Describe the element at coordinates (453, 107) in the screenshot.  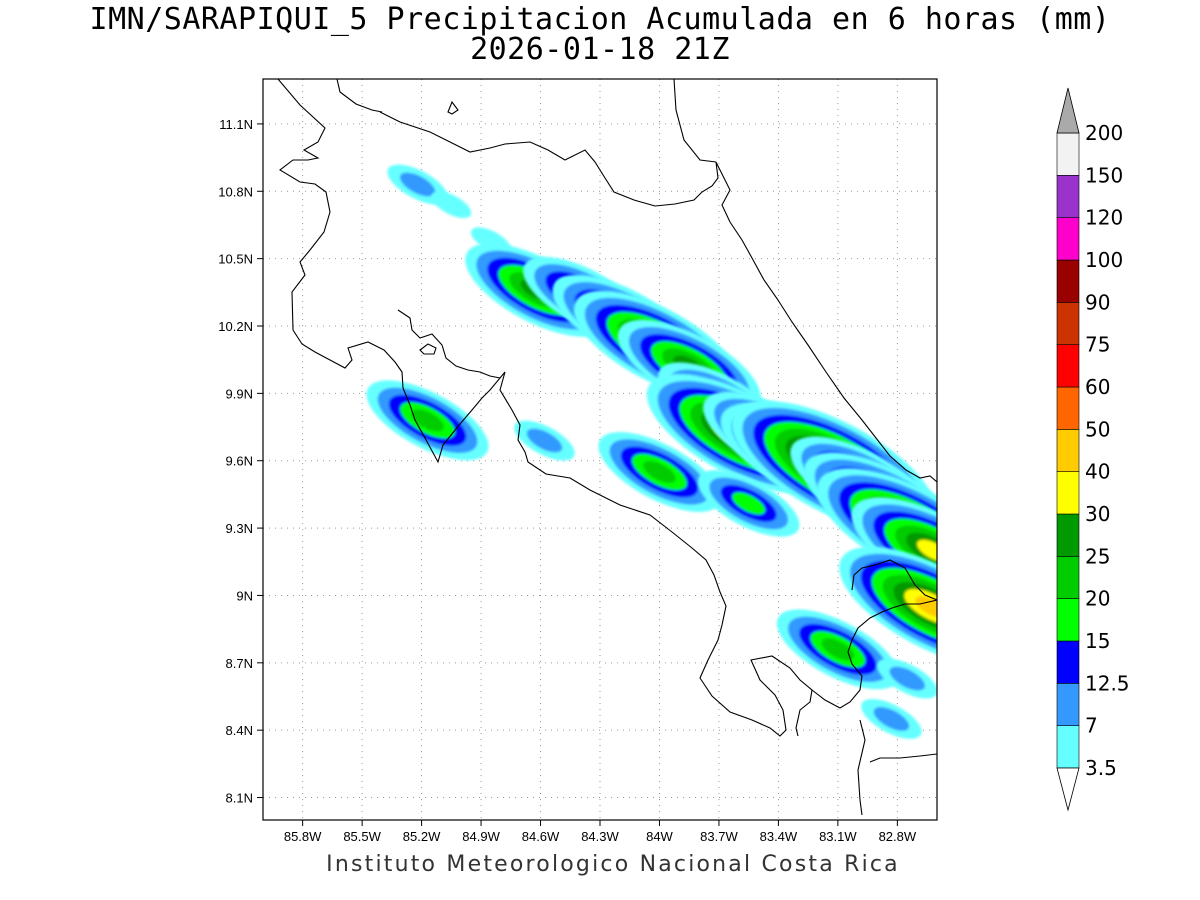
I see `lake-island` at that location.